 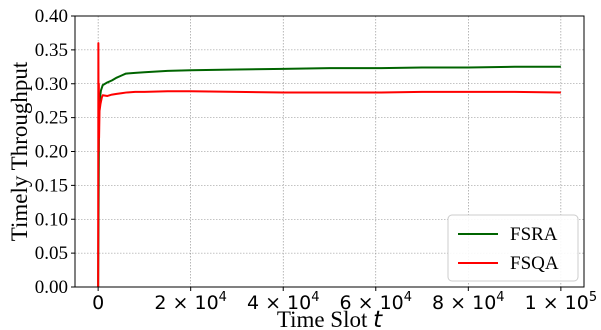 I want to click on legend-box, so click(x=513, y=248).